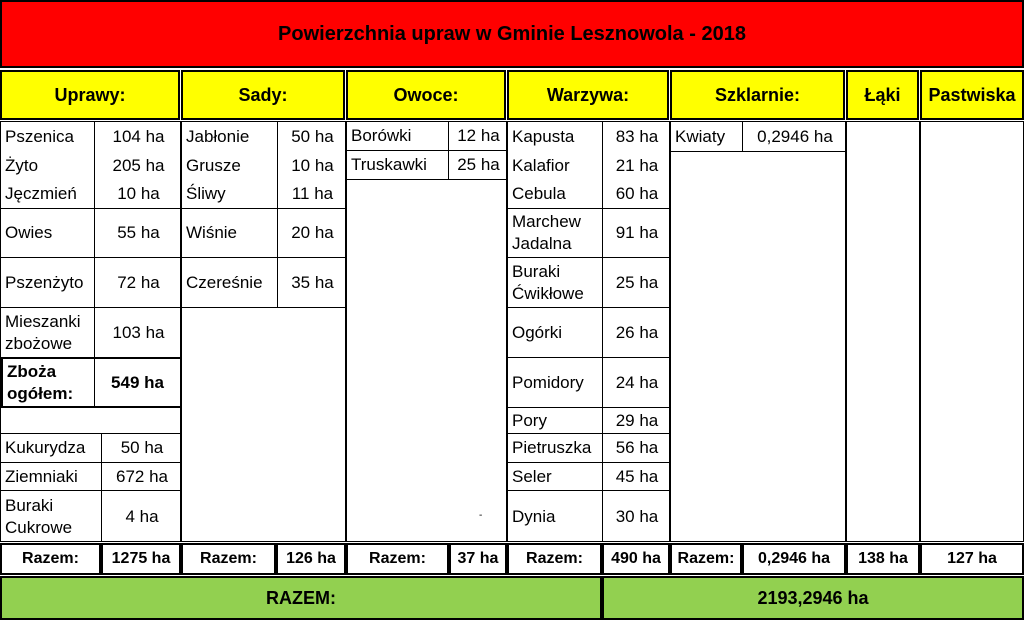 The image size is (1024, 620). What do you see at coordinates (397, 559) in the screenshot?
I see `razem-label-owoce: Razem:` at bounding box center [397, 559].